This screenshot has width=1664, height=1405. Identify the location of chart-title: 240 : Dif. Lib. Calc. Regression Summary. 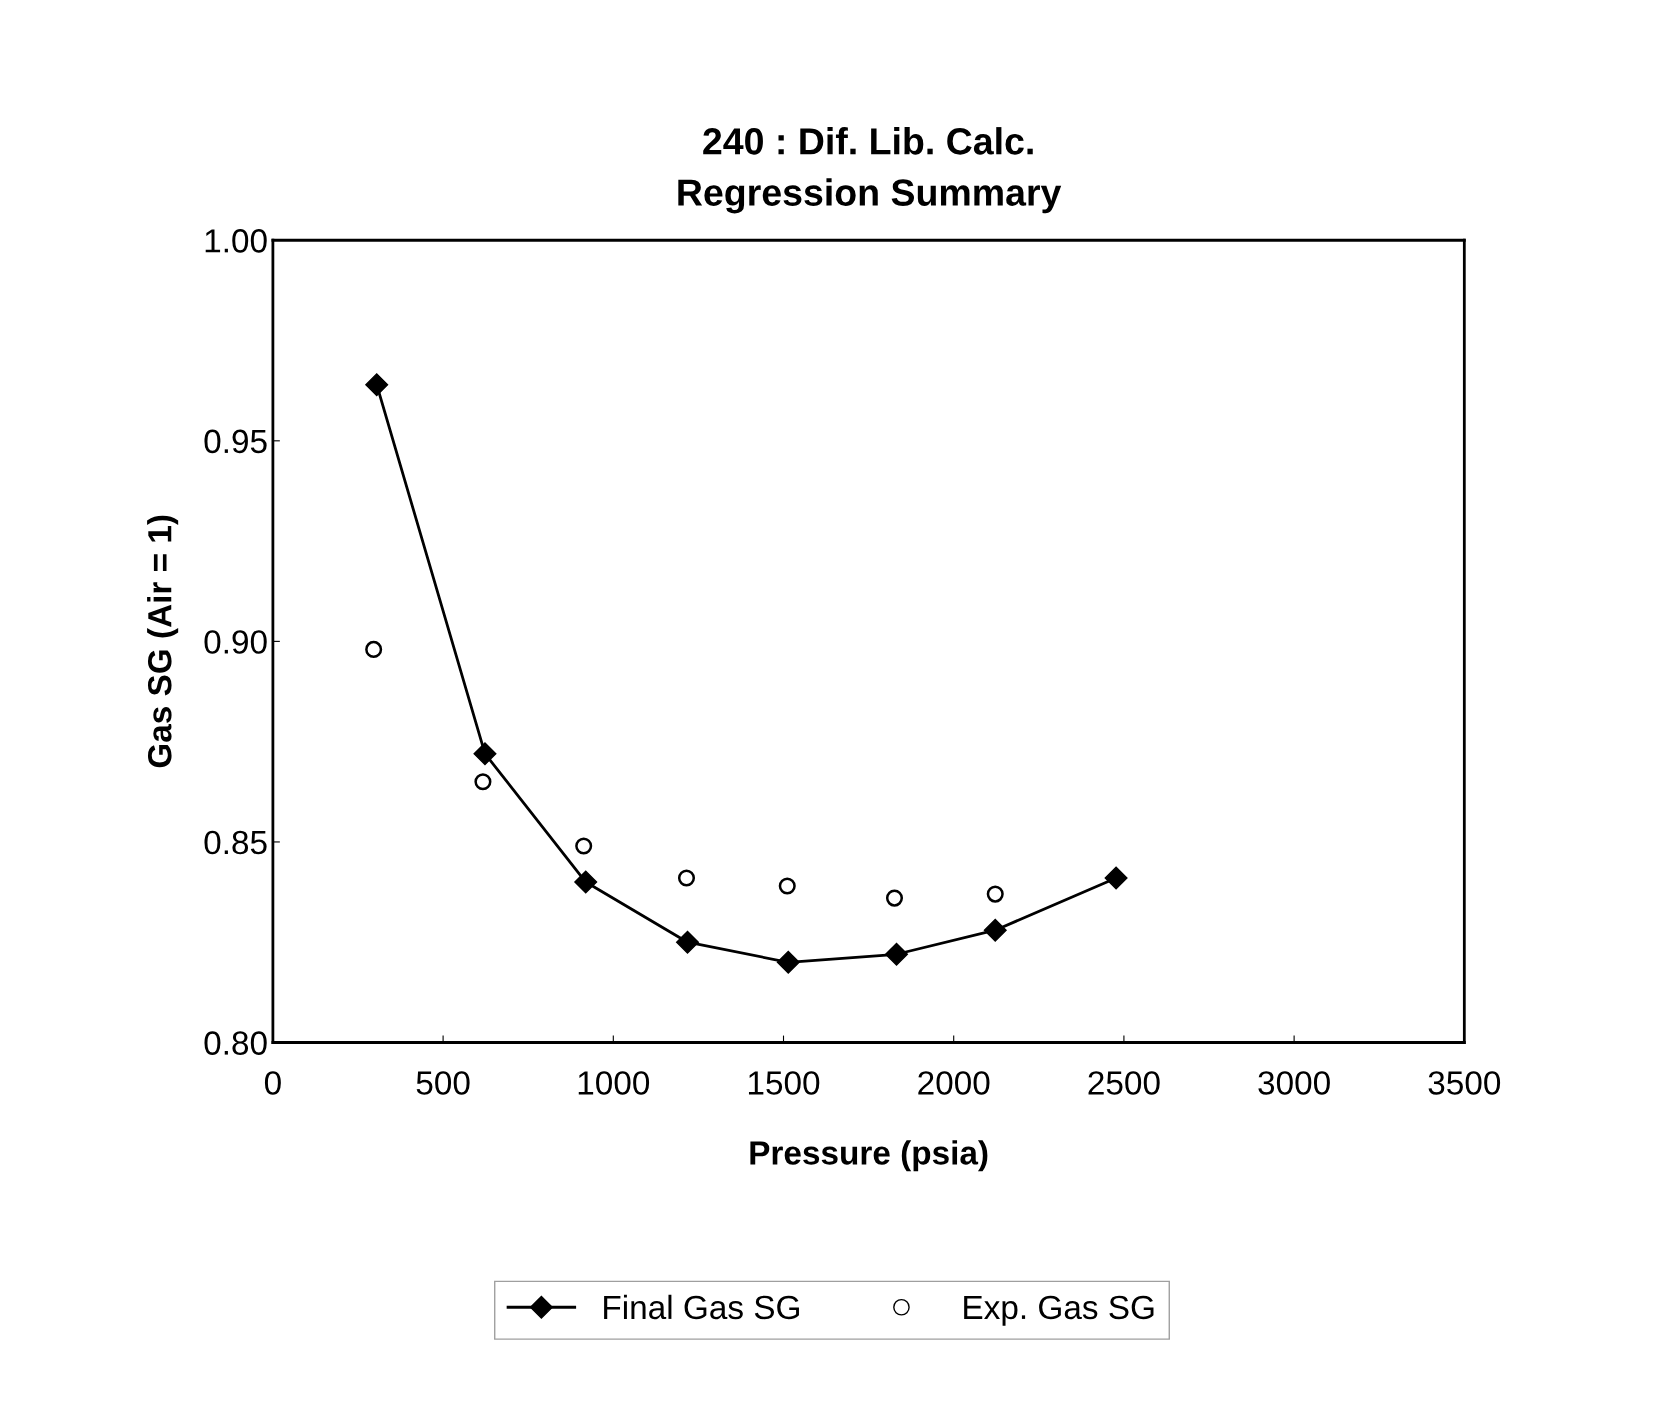
(870, 170).